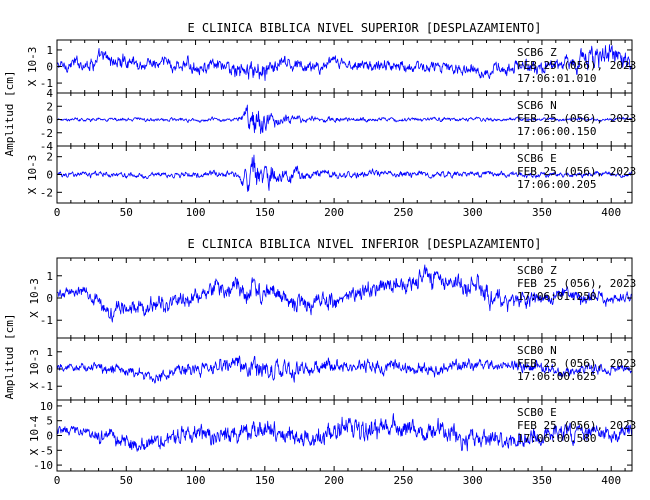  Describe the element at coordinates (49, 421) in the screenshot. I see `y-tick-label: 5` at that location.